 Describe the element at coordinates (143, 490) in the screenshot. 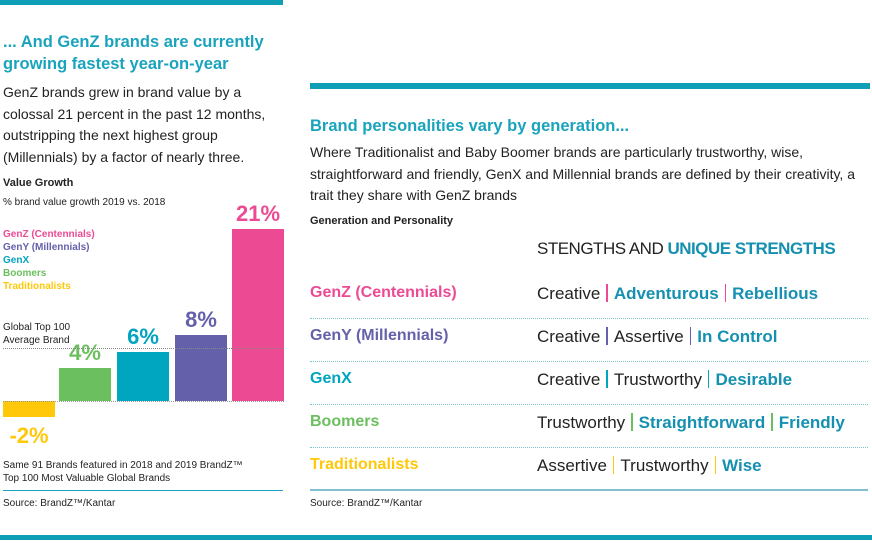

I see `divider` at that location.